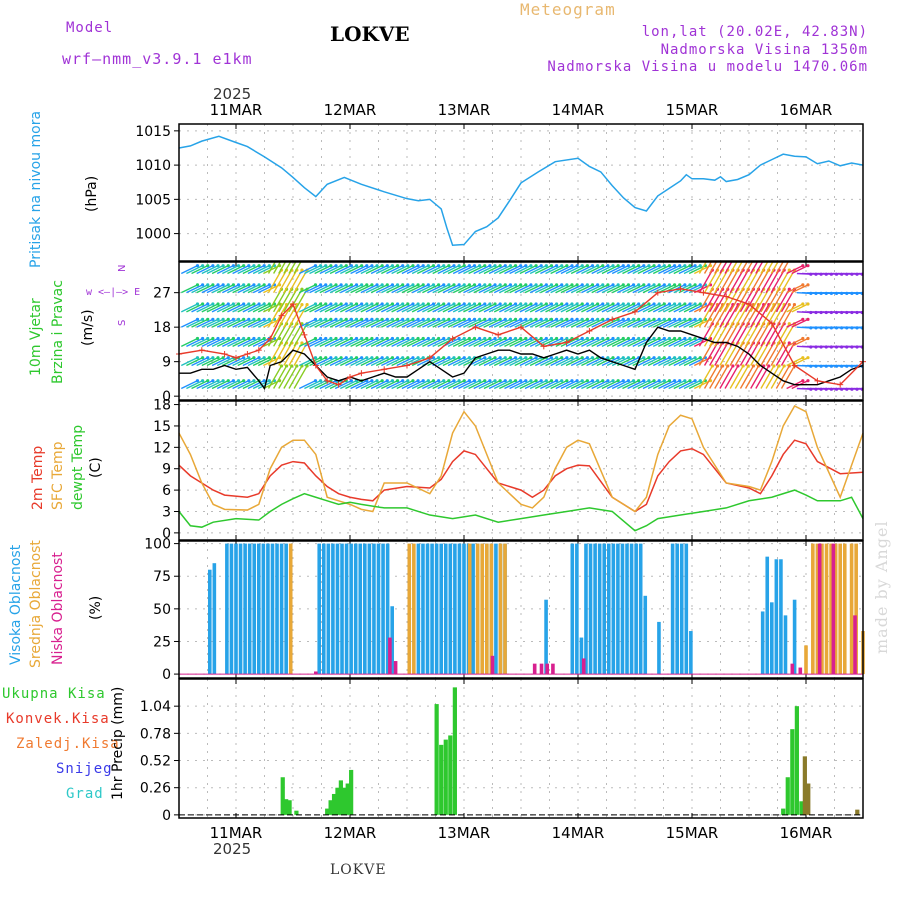 The image size is (900, 900). I want to click on y-tick-label: 12, so click(162, 448).